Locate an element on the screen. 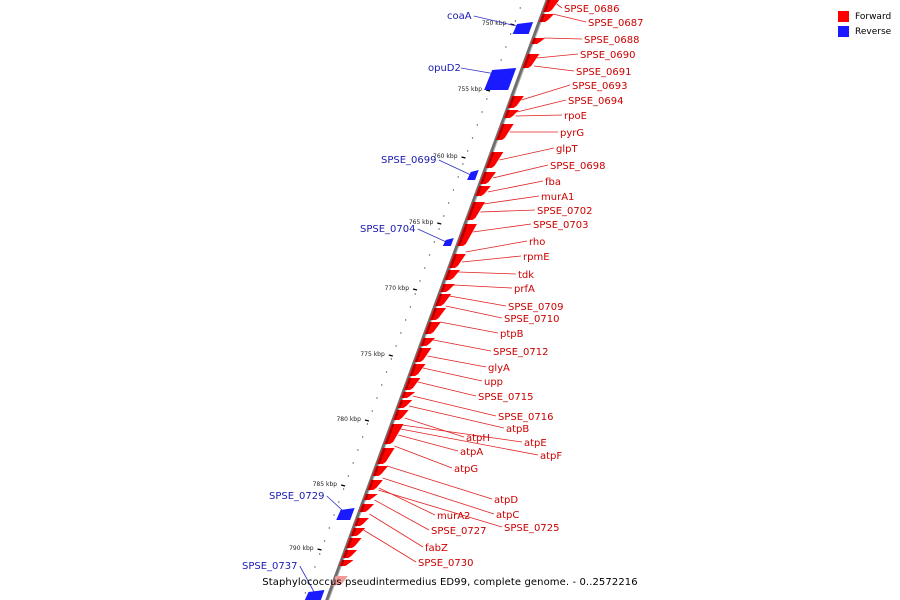  gene-label-forward: SPSE_0690 is located at coordinates (608, 55).